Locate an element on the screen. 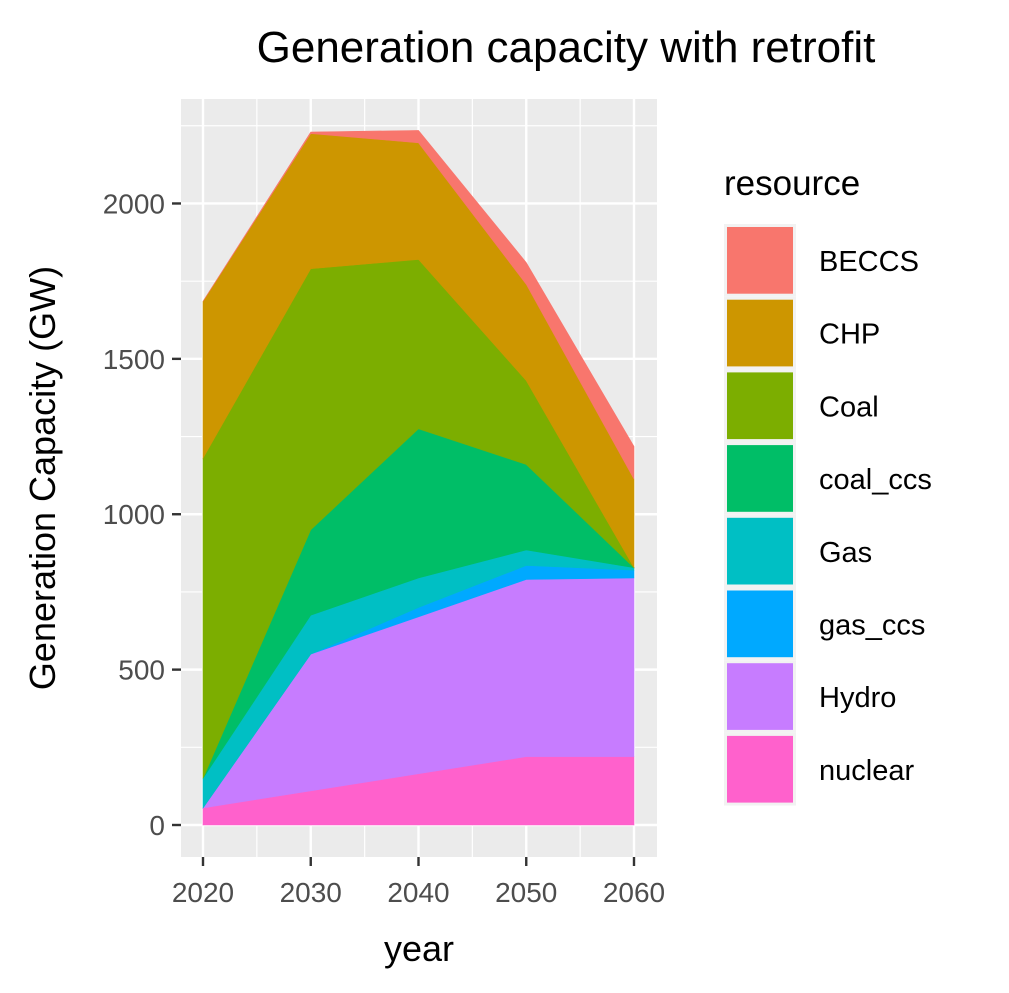 The image size is (1009, 993). x-tick-label: 2050 is located at coordinates (526, 892).